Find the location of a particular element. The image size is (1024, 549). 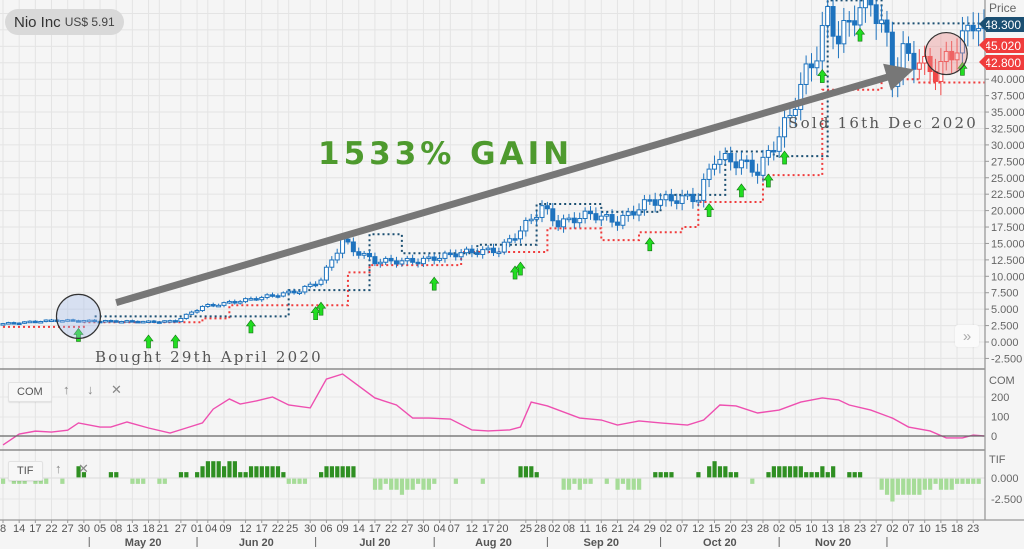

tif-move-up-icon: ↑ is located at coordinates (58, 468).